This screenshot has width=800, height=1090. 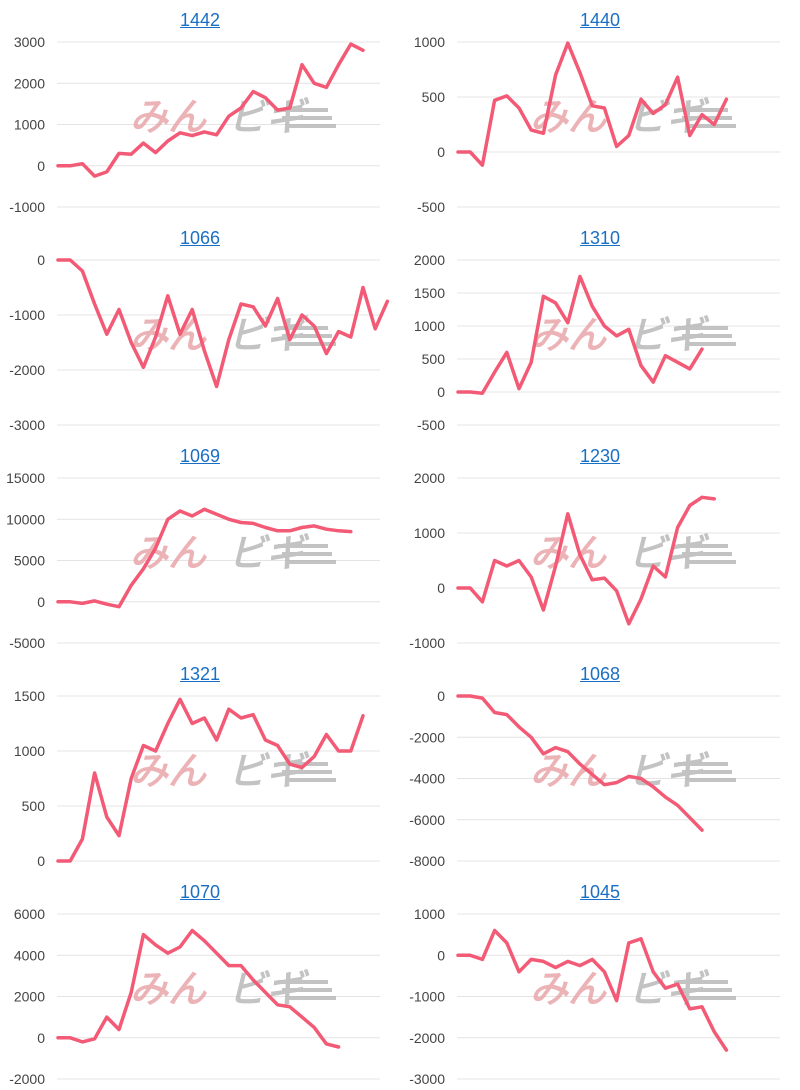 What do you see at coordinates (600, 327) in the screenshot?
I see `chart-svg: 2000150010005000-500みんビギ` at bounding box center [600, 327].